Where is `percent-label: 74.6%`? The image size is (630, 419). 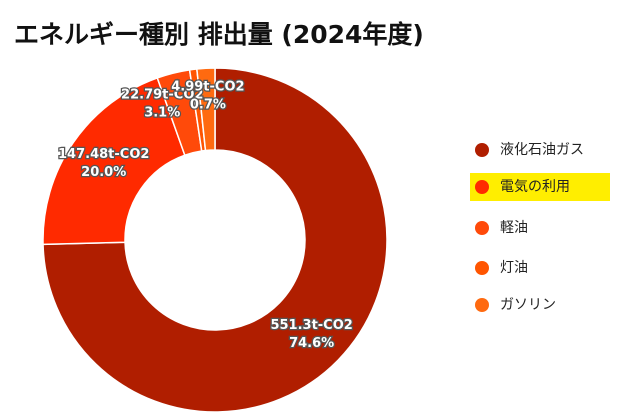
percent-label: 74.6% is located at coordinates (311, 343).